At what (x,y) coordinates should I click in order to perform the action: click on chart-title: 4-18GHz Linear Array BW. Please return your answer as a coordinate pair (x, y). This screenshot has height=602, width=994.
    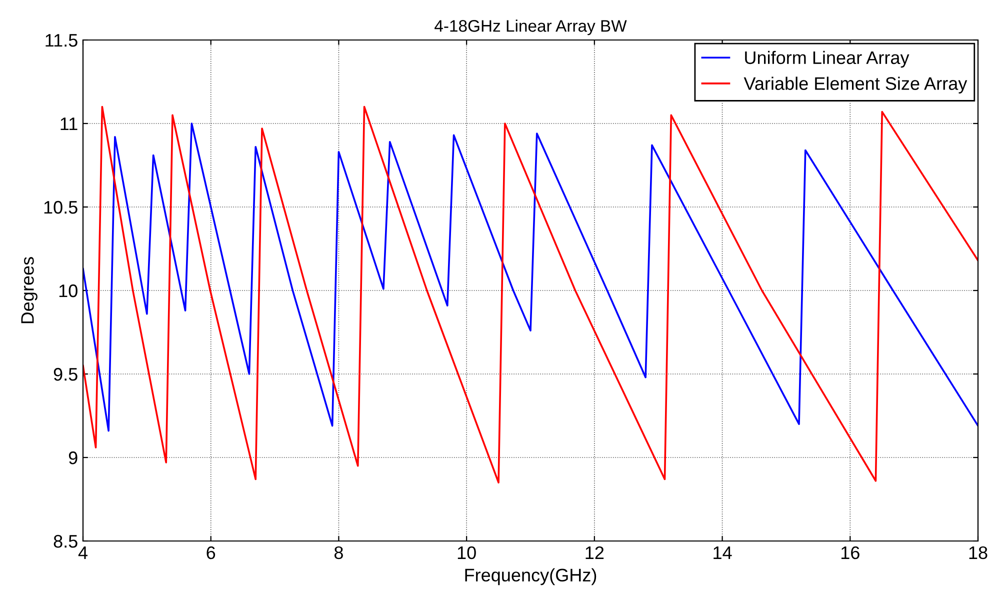
    Looking at the image, I should click on (530, 28).